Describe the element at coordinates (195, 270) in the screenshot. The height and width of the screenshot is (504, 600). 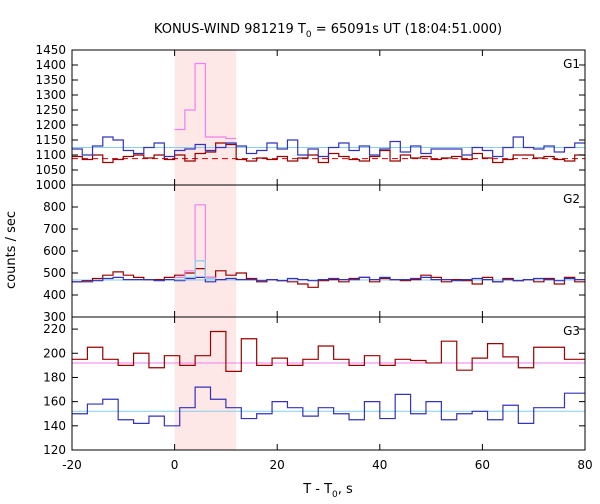
I see `series-g2-light_blue` at that location.